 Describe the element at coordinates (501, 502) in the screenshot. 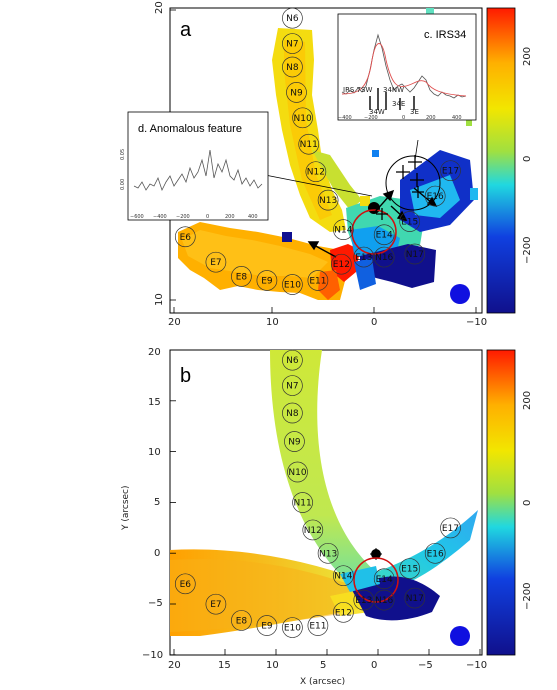

I see `panel-b-colorbar` at that location.